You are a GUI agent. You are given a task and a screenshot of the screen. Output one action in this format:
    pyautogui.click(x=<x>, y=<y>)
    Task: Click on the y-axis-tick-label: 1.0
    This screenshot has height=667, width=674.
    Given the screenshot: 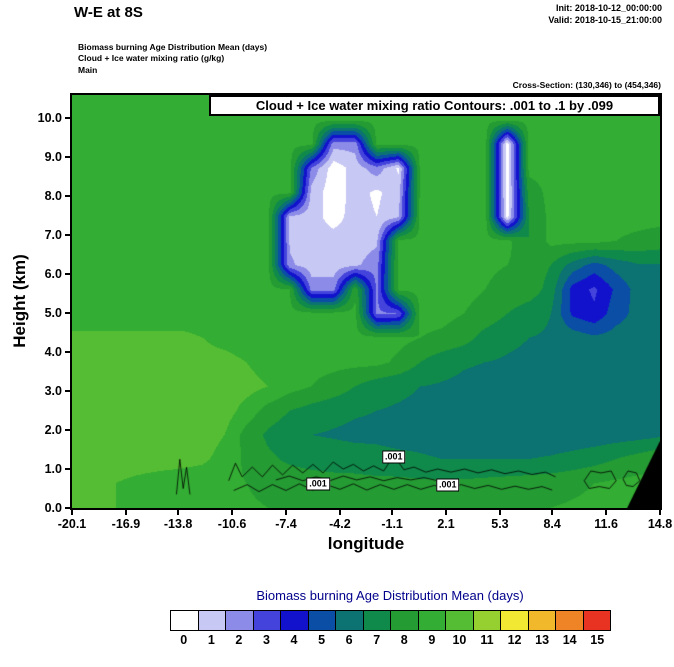 What is the action you would take?
    pyautogui.click(x=53, y=469)
    